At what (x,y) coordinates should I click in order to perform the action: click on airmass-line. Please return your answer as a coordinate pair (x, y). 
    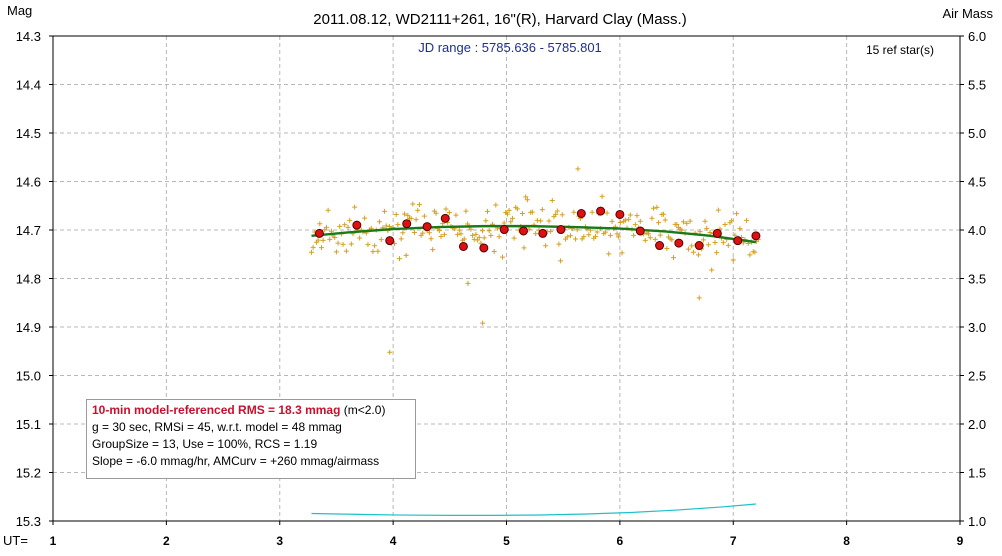
    Looking at the image, I should click on (533, 509).